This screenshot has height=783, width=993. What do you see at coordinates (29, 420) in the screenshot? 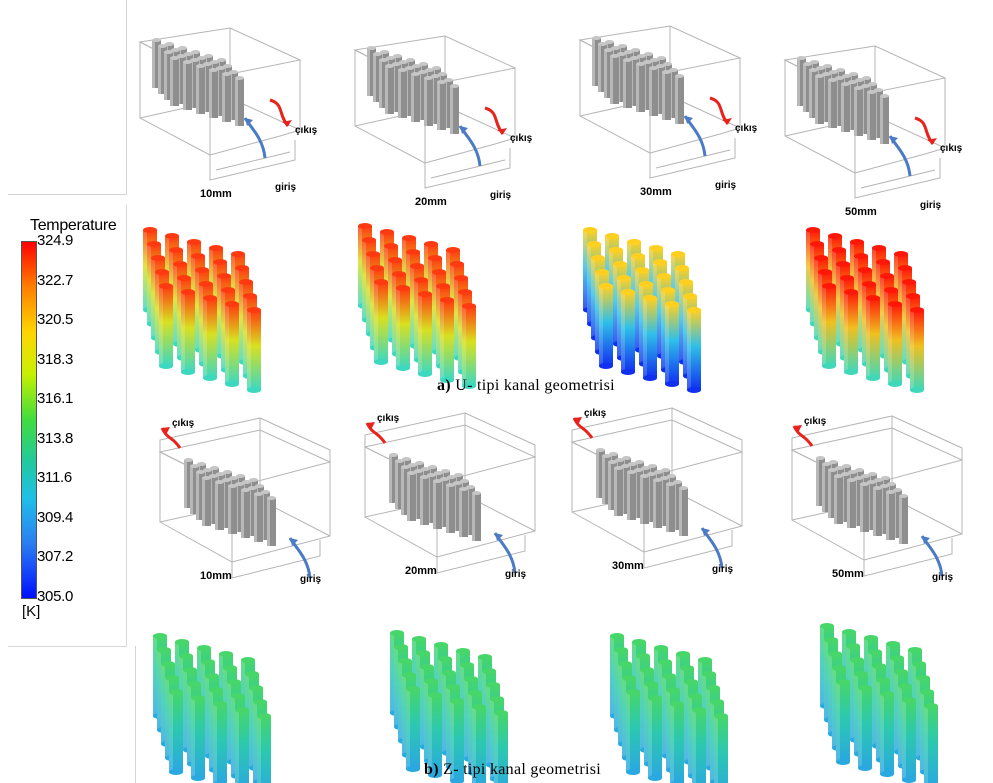
I see `legend-color-bar` at bounding box center [29, 420].